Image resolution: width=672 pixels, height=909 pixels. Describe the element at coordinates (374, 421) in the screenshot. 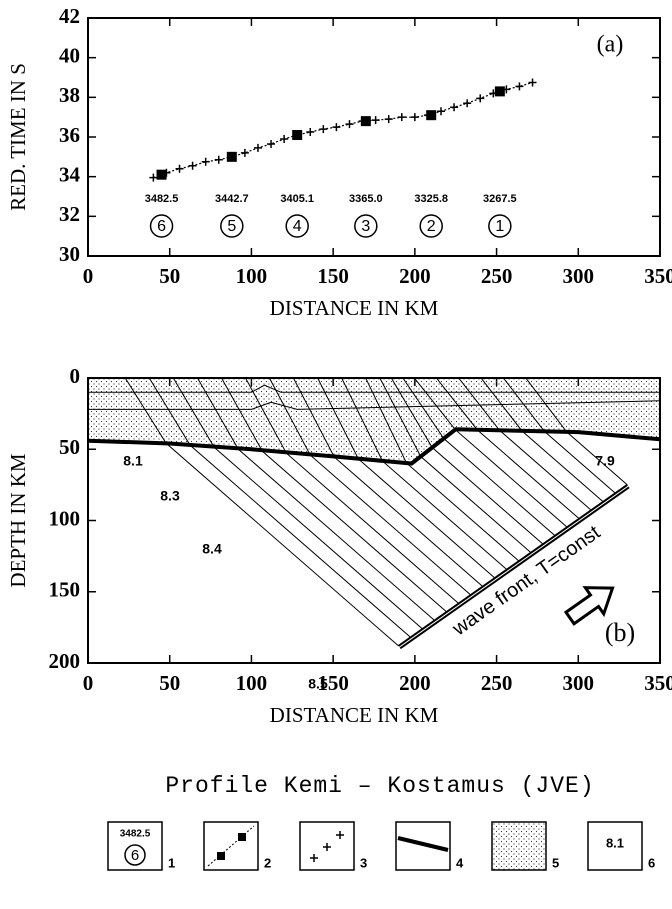

I see `crust-fill` at that location.